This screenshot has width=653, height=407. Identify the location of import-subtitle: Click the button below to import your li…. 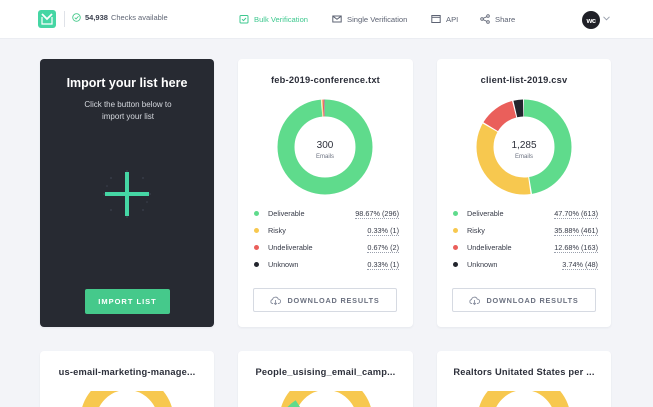
(128, 110).